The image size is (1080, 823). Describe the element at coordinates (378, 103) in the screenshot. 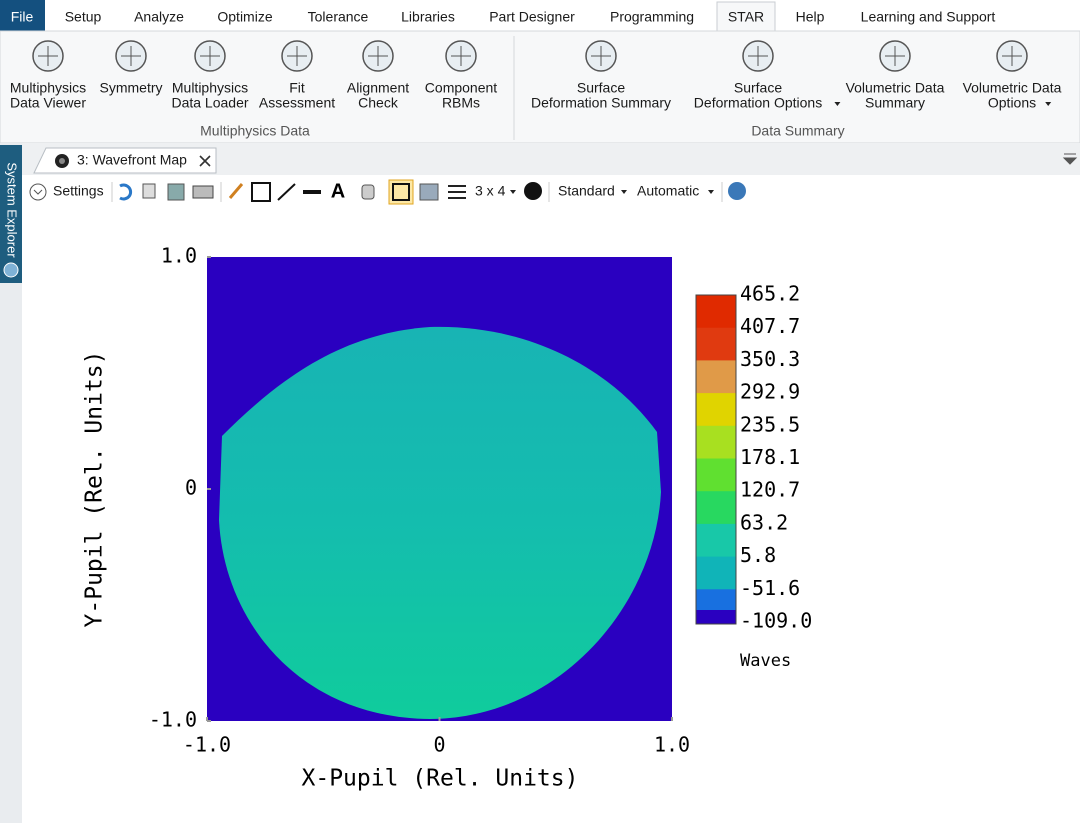

I see `ribbon-button-label: Check` at that location.